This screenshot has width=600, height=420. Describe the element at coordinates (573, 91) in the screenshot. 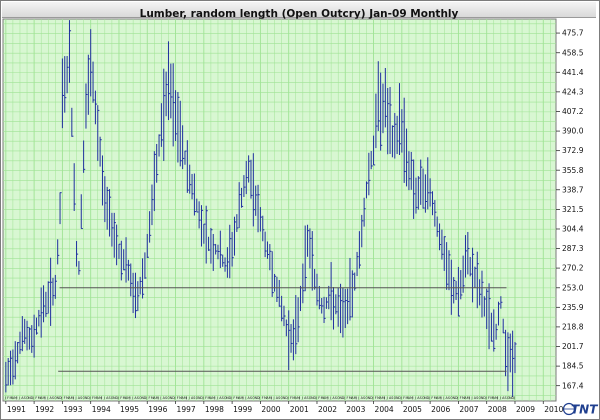

I see `y-tick-label: 424.3` at that location.